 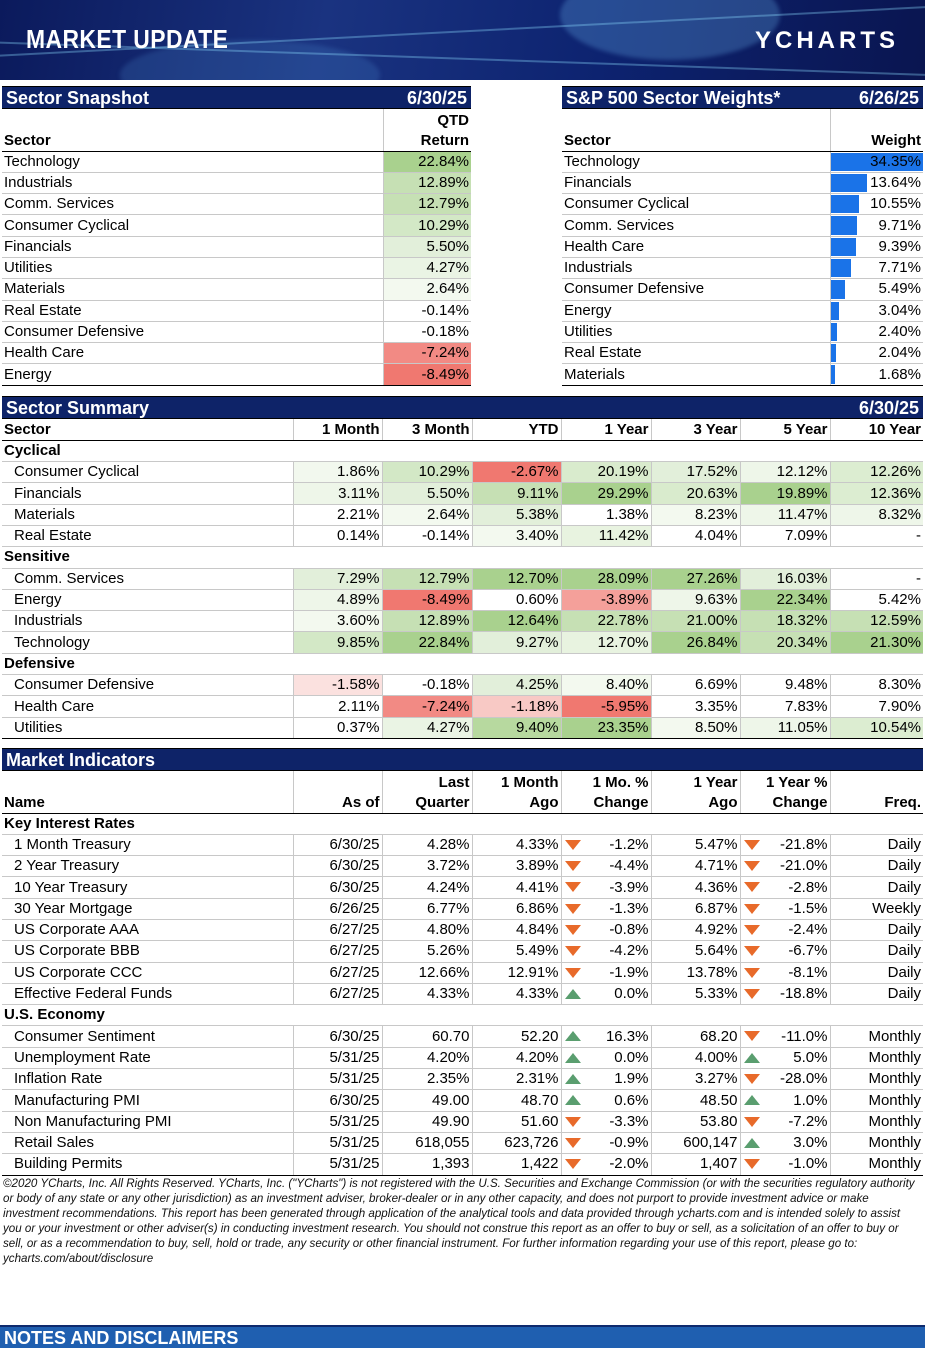 I want to click on change-value: -0.9%, so click(x=629, y=1143).